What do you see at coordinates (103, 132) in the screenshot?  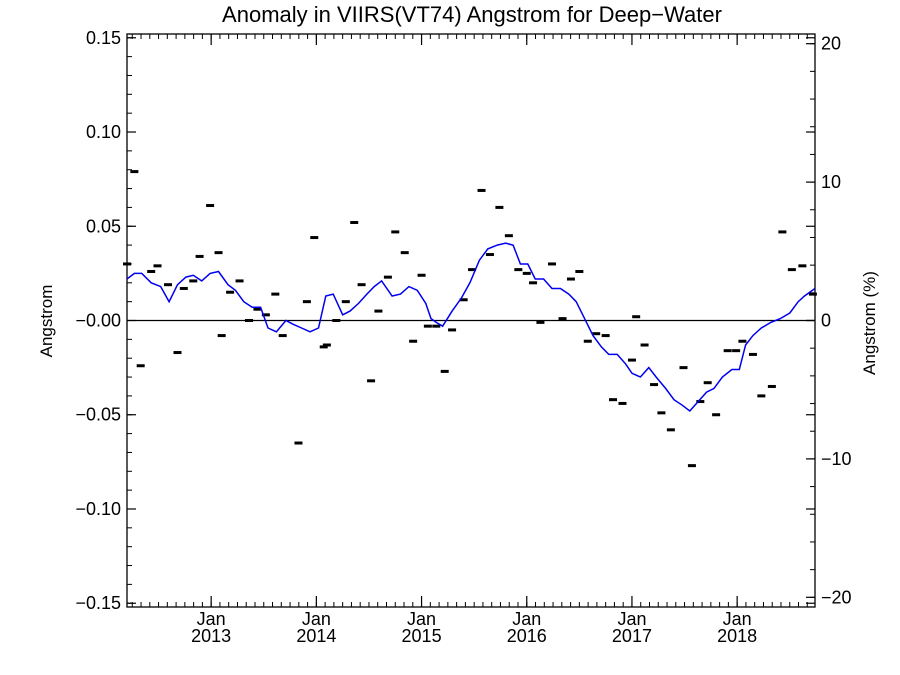 I see `y-tick-label: 0.10` at bounding box center [103, 132].